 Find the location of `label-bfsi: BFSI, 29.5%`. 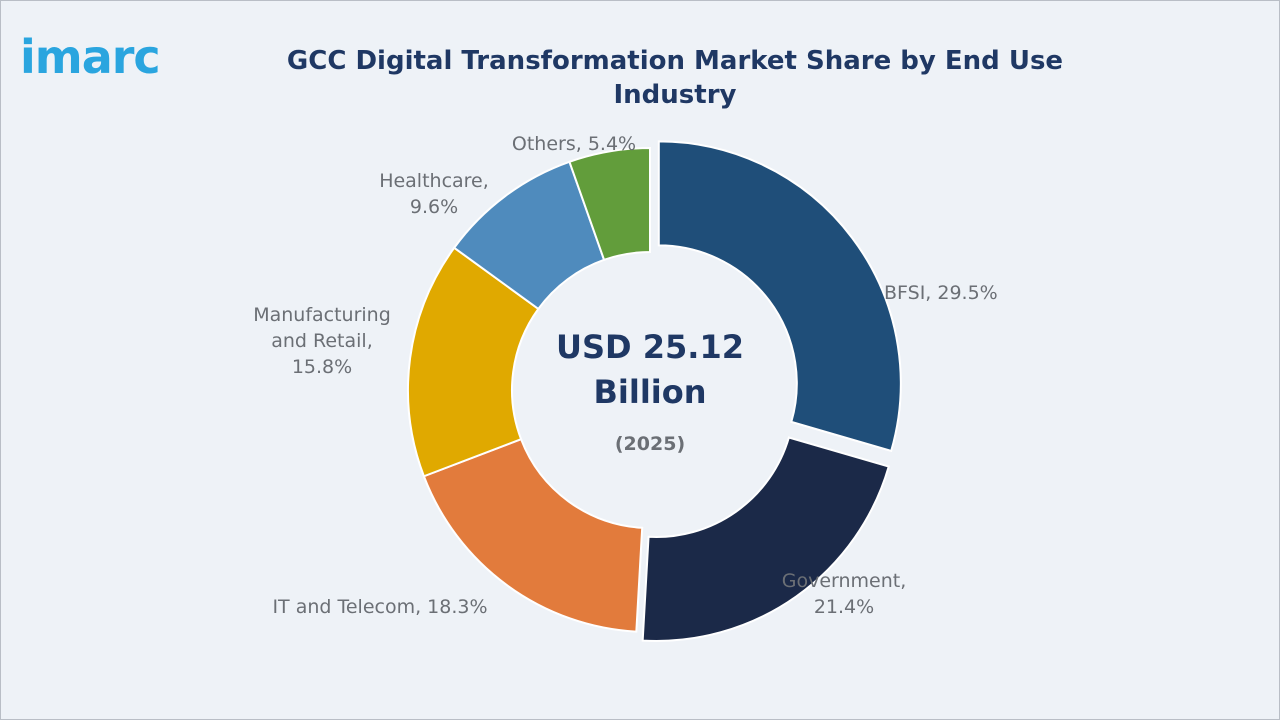

label-bfsi: BFSI, 29.5% is located at coordinates (941, 293).